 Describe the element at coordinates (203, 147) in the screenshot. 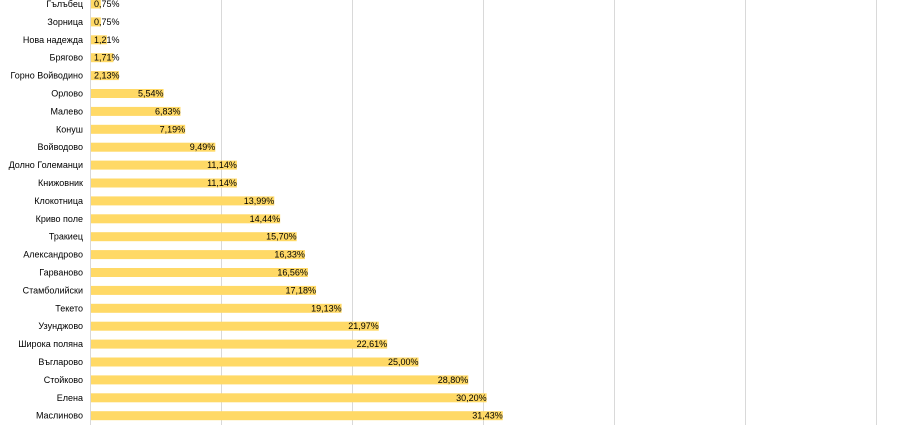

I see `data-label: 9,49%` at that location.